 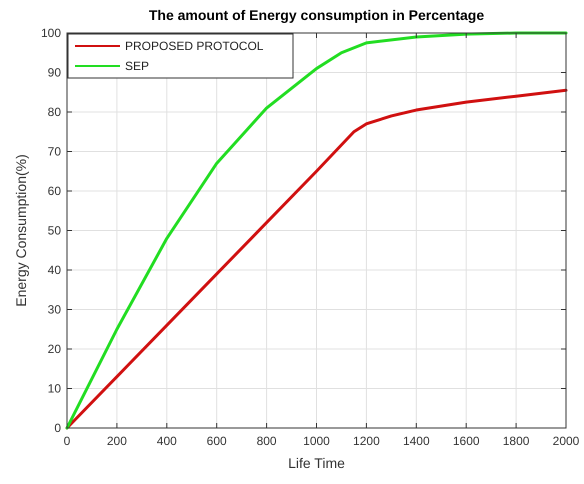 I want to click on x-tick-label: 600, so click(x=217, y=441).